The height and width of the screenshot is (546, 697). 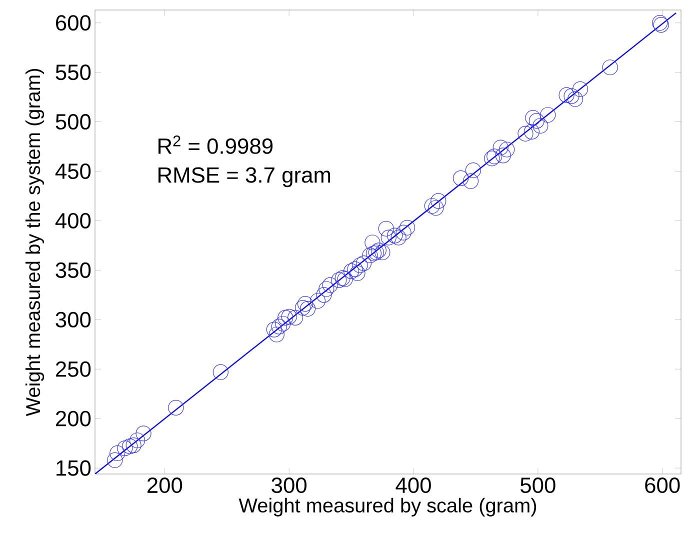 What do you see at coordinates (73, 320) in the screenshot?
I see `y-tick-label: 300` at bounding box center [73, 320].